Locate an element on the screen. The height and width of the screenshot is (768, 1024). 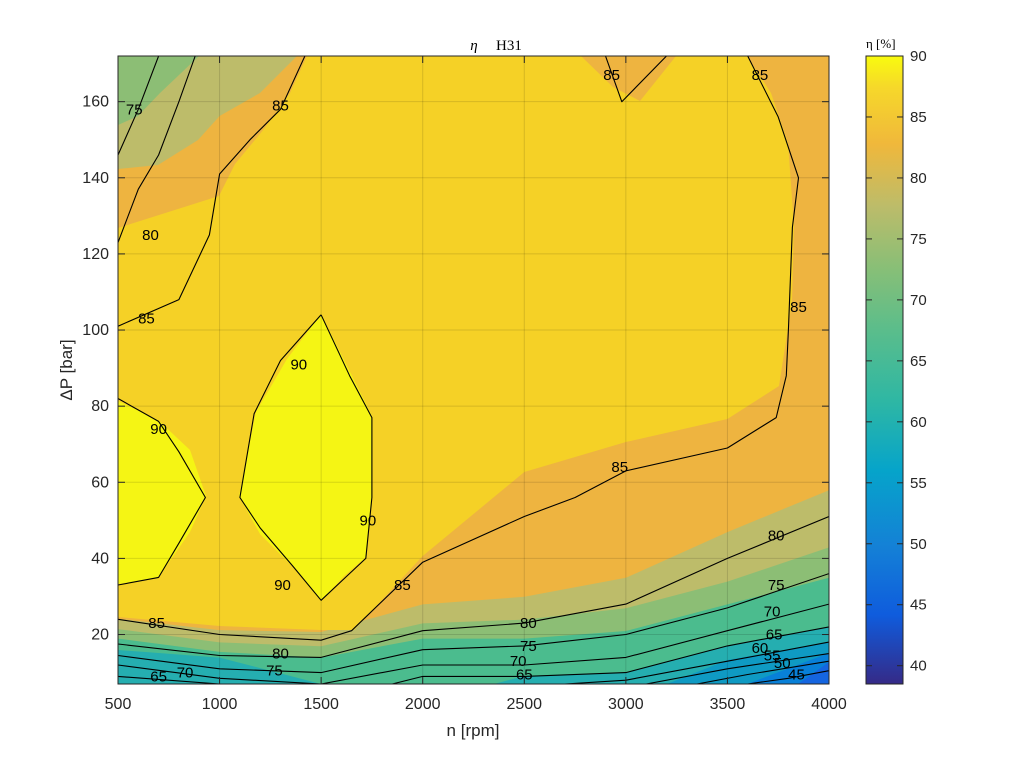
colorbar-tick-label: 85 is located at coordinates (918, 117).